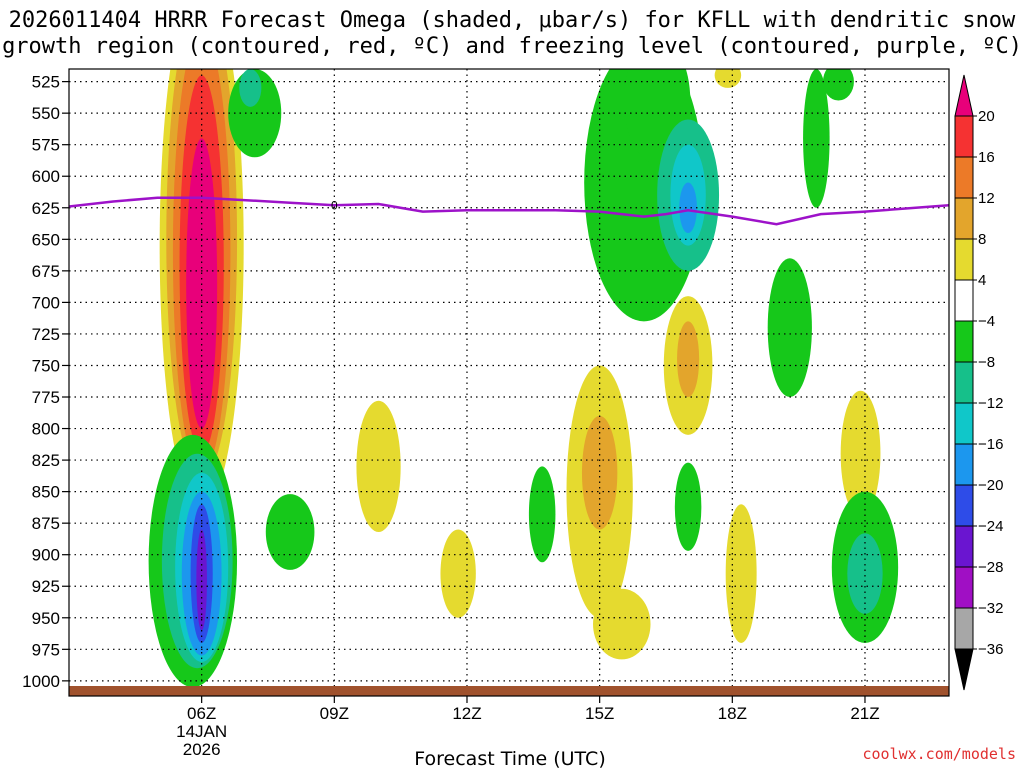 This screenshot has height=768, width=1024. Describe the element at coordinates (201, 731) in the screenshot. I see `x-tick-date: 14JAN` at that location.